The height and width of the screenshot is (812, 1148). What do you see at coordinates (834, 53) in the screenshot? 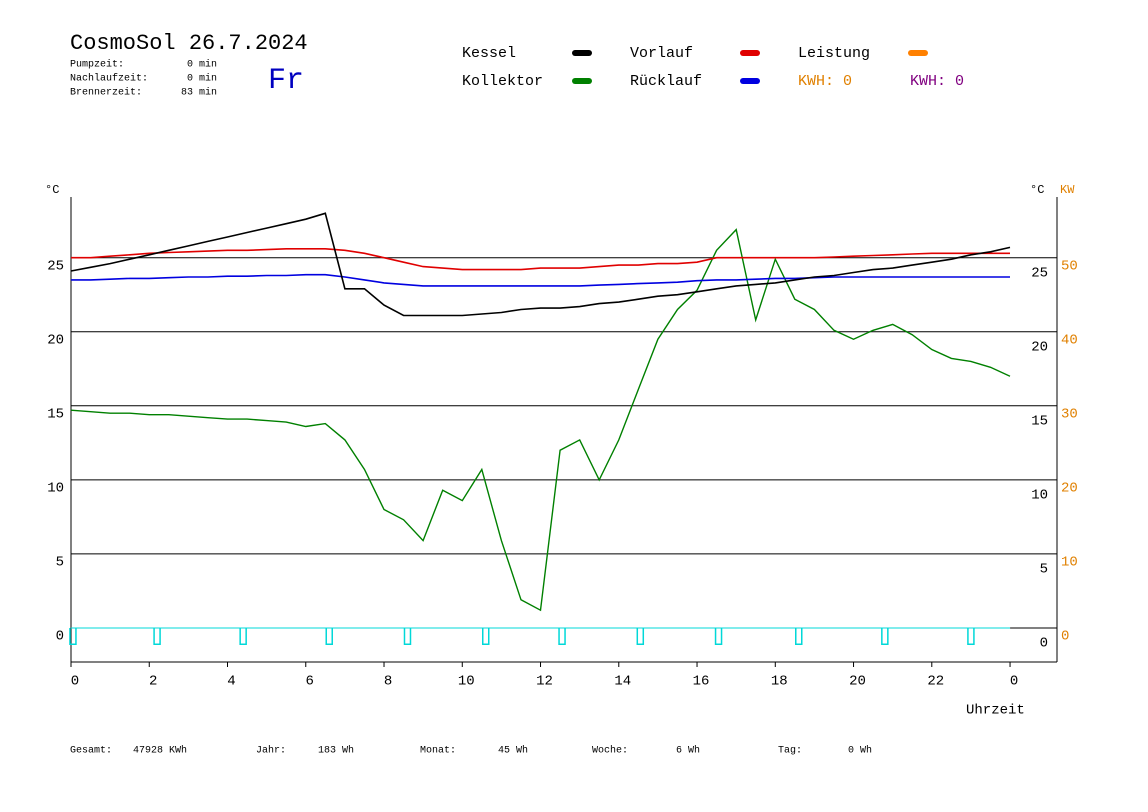
I see `legend-label: Leistung` at bounding box center [834, 53].